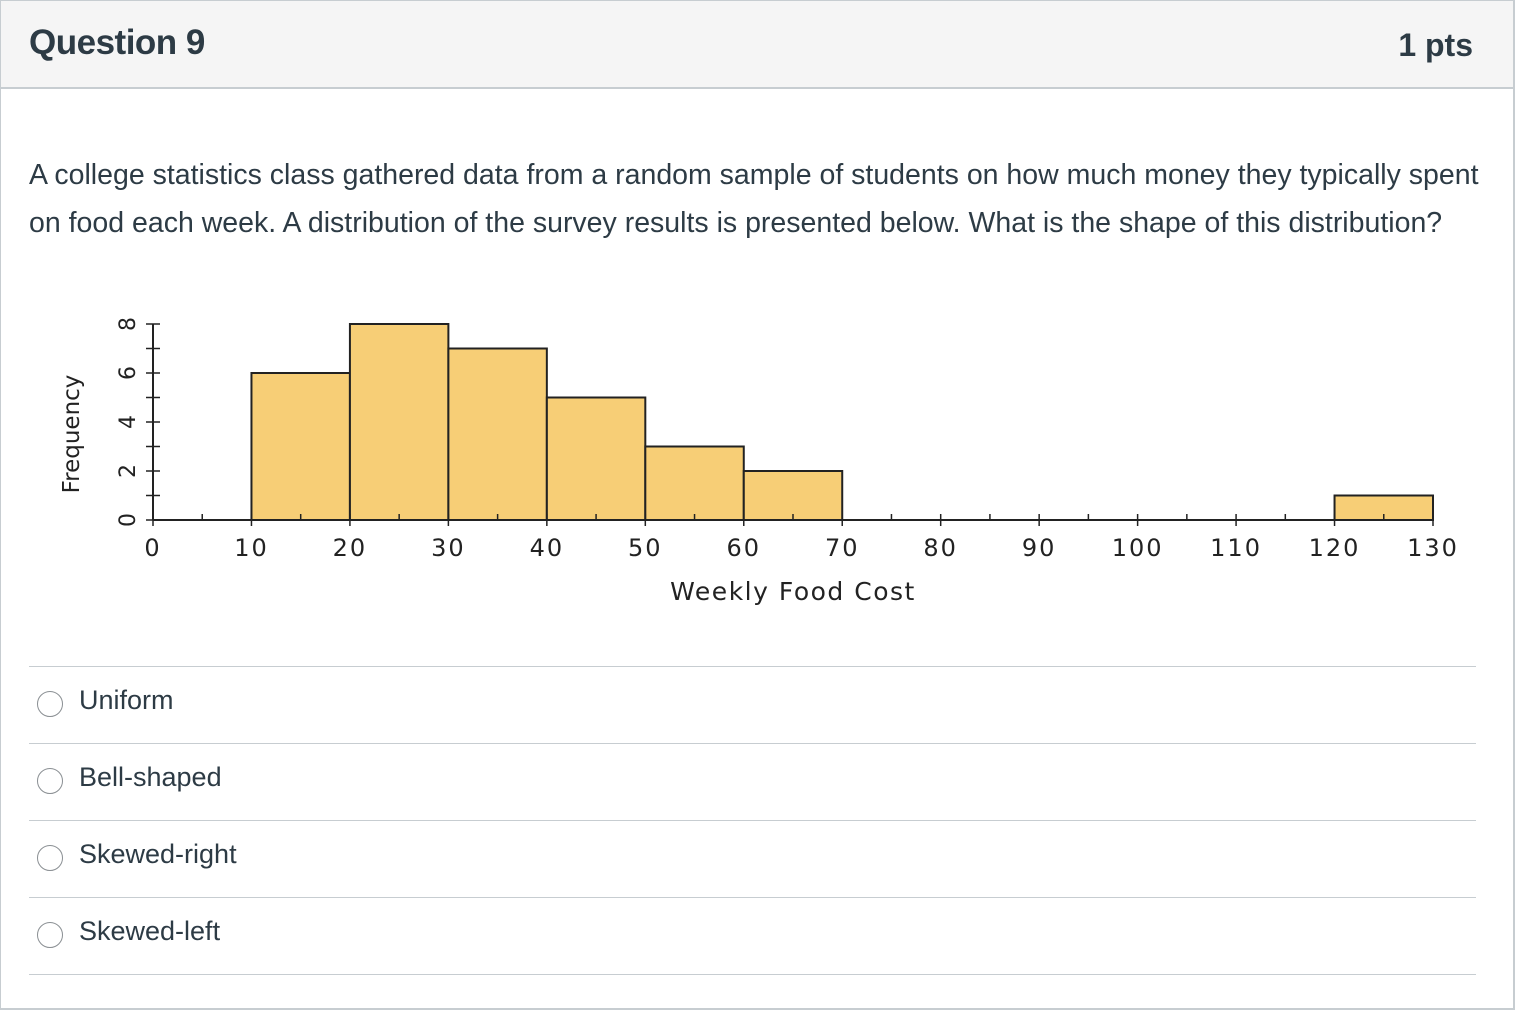  What do you see at coordinates (743, 548) in the screenshot?
I see `x-tick-label: 60` at bounding box center [743, 548].